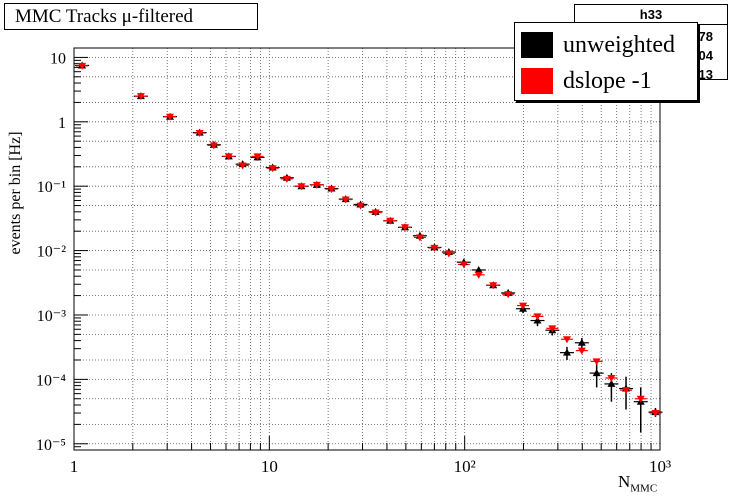 The image size is (735, 500). Describe the element at coordinates (51, 316) in the screenshot. I see `y-tick-label: 10⁻³` at that location.